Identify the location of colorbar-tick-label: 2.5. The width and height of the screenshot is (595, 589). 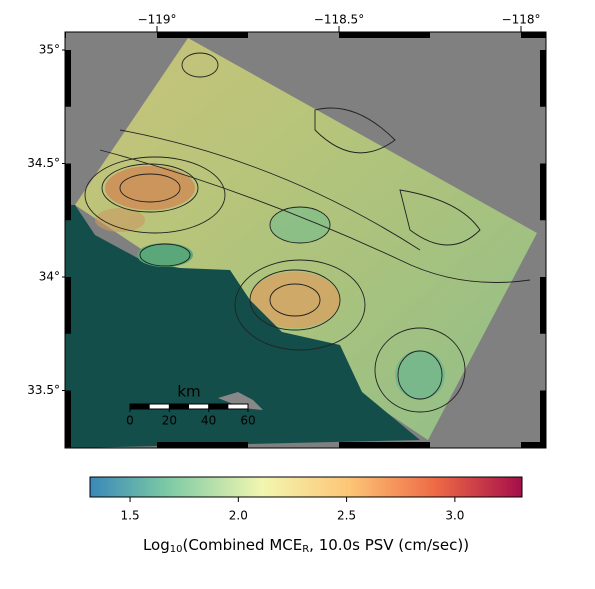
(346, 516).